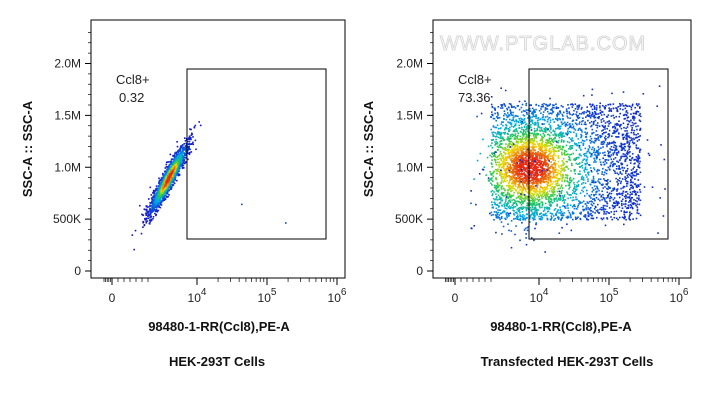 This screenshot has width=711, height=405. Describe the element at coordinates (219, 326) in the screenshot. I see `x-axis-title-left: 98480-1-RR(Ccl8),PE-A` at that location.